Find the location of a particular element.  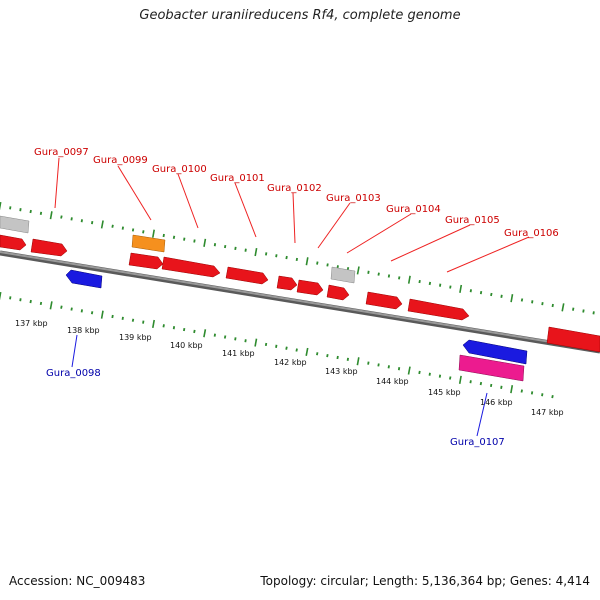

scale-label: 139 kbp is located at coordinates (135, 337).